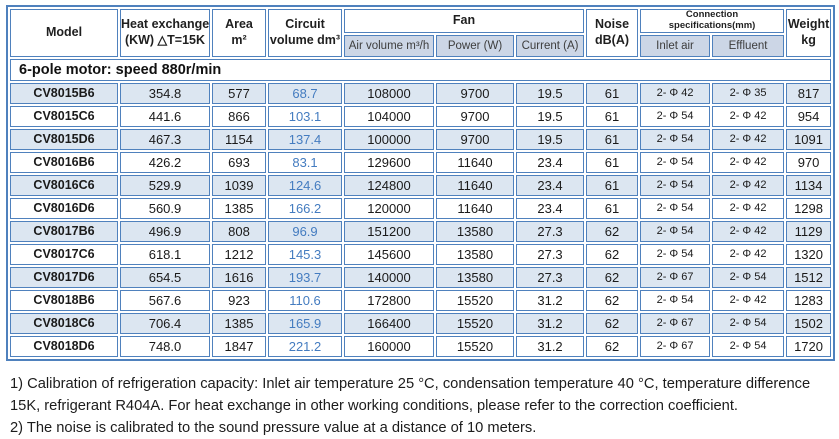  What do you see at coordinates (64, 277) in the screenshot?
I see `cell-model: CV8017D6` at bounding box center [64, 277].